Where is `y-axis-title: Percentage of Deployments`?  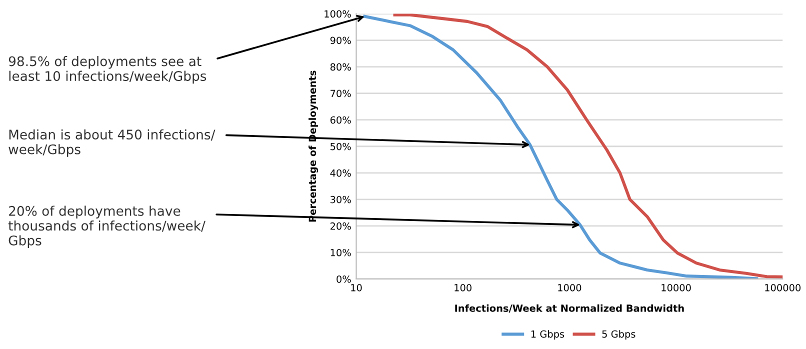 y-axis-title: Percentage of Deployments is located at coordinates (313, 146).